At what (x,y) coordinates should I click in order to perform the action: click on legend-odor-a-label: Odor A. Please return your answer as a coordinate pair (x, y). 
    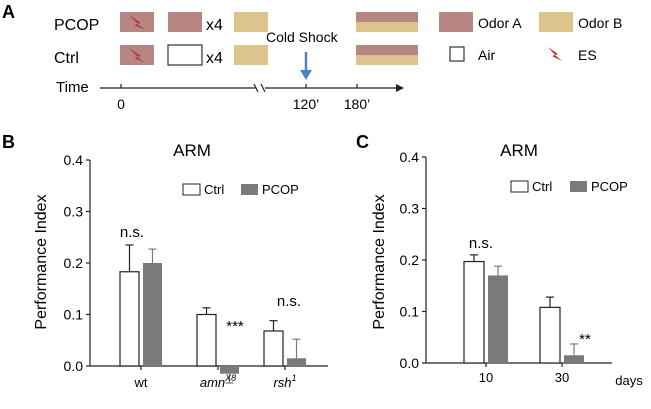
    Looking at the image, I should click on (500, 23).